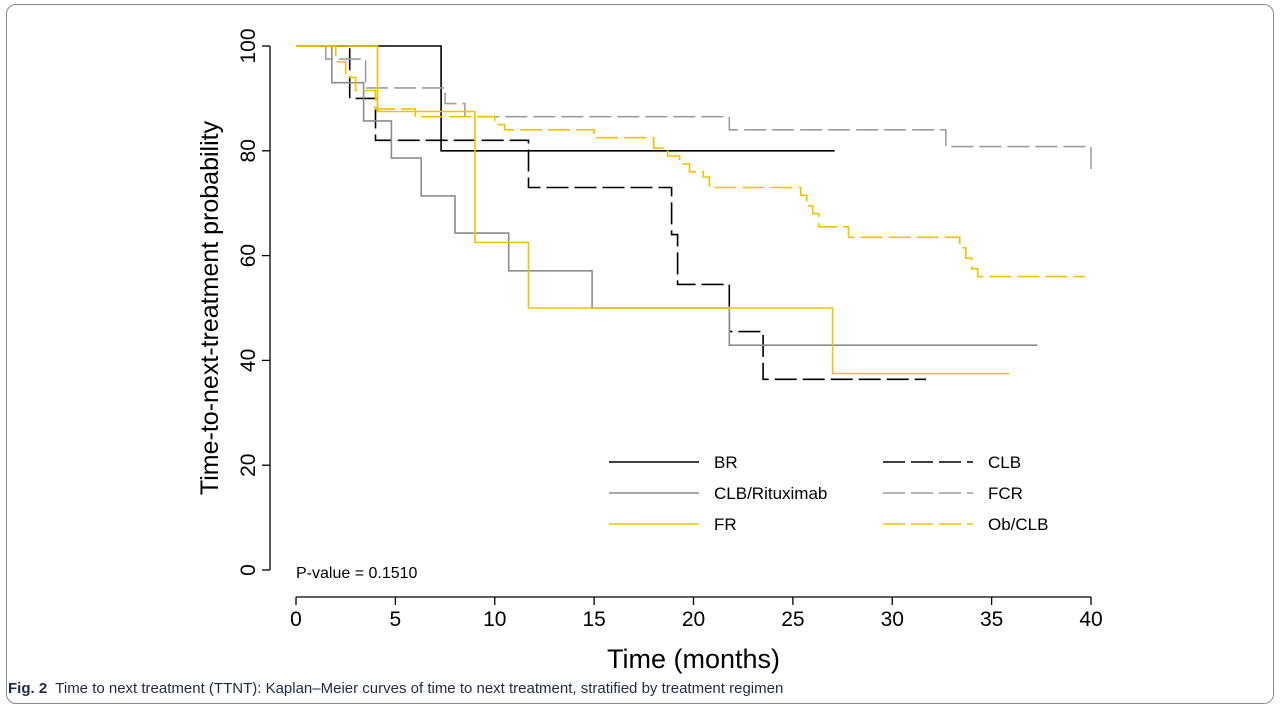  Describe the element at coordinates (892, 619) in the screenshot. I see `x-tick-label: 30` at that location.